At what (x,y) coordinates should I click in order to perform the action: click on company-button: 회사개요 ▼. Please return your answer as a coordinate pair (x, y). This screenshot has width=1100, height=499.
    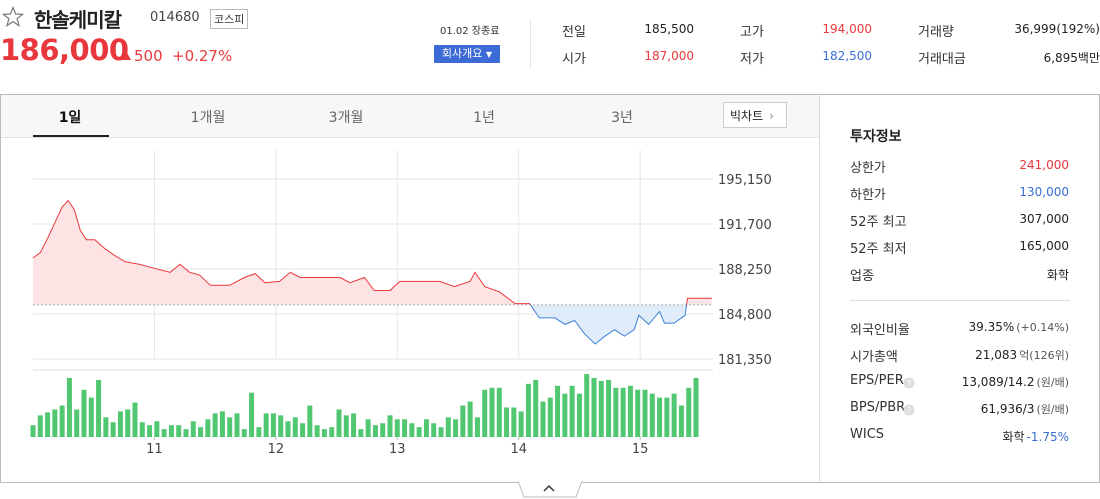
    Looking at the image, I should click on (467, 54).